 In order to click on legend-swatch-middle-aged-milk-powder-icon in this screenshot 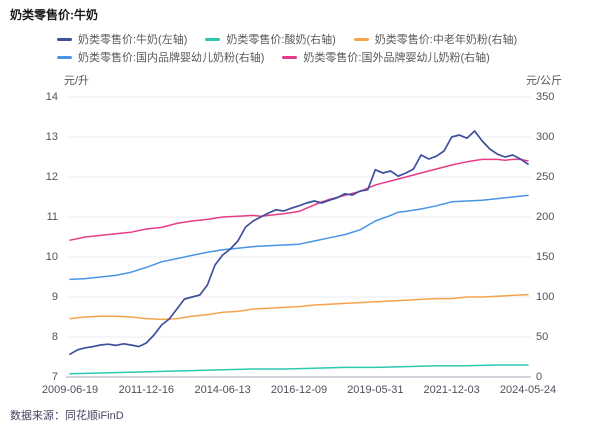, I will do `click(361, 39)`.